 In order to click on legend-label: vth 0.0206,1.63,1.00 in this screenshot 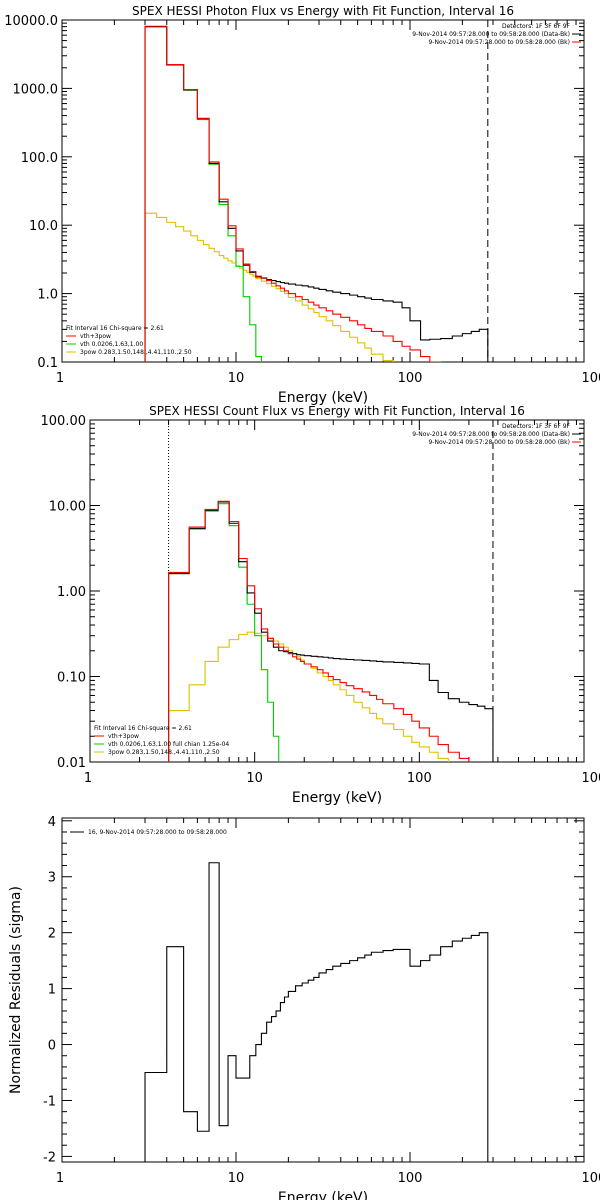, I will do `click(111, 344)`.